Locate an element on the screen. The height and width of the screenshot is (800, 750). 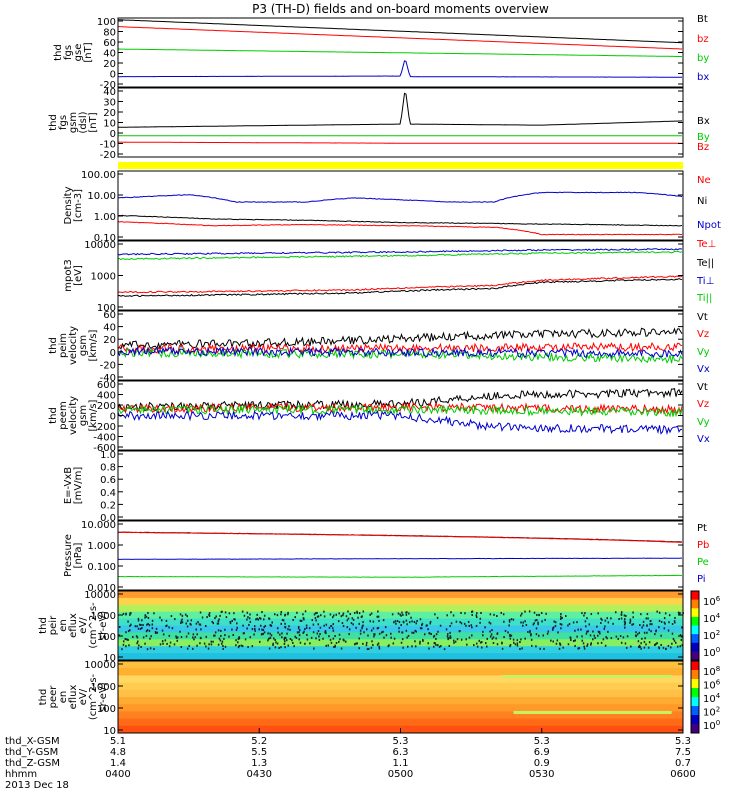
y-axis-label-line: eflux is located at coordinates (73, 697).